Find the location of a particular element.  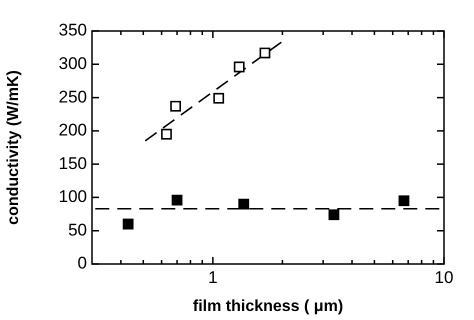

y-tick-label: 200 is located at coordinates (72, 130).